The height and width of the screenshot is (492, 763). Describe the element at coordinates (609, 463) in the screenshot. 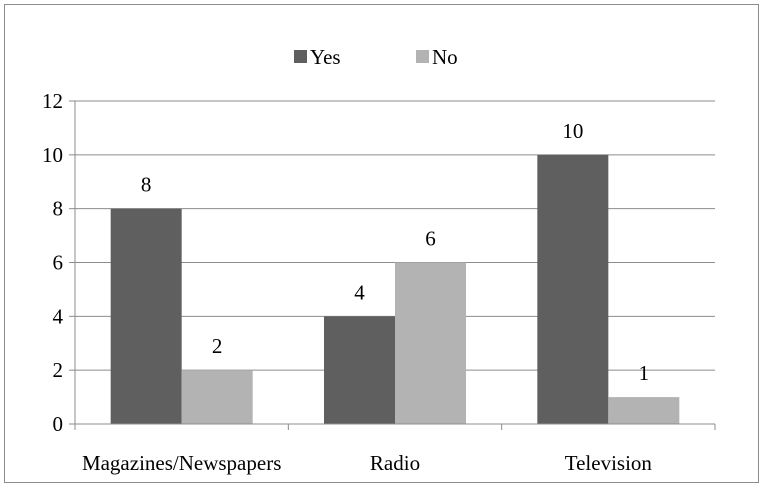

I see `x-tick-label: Television` at that location.